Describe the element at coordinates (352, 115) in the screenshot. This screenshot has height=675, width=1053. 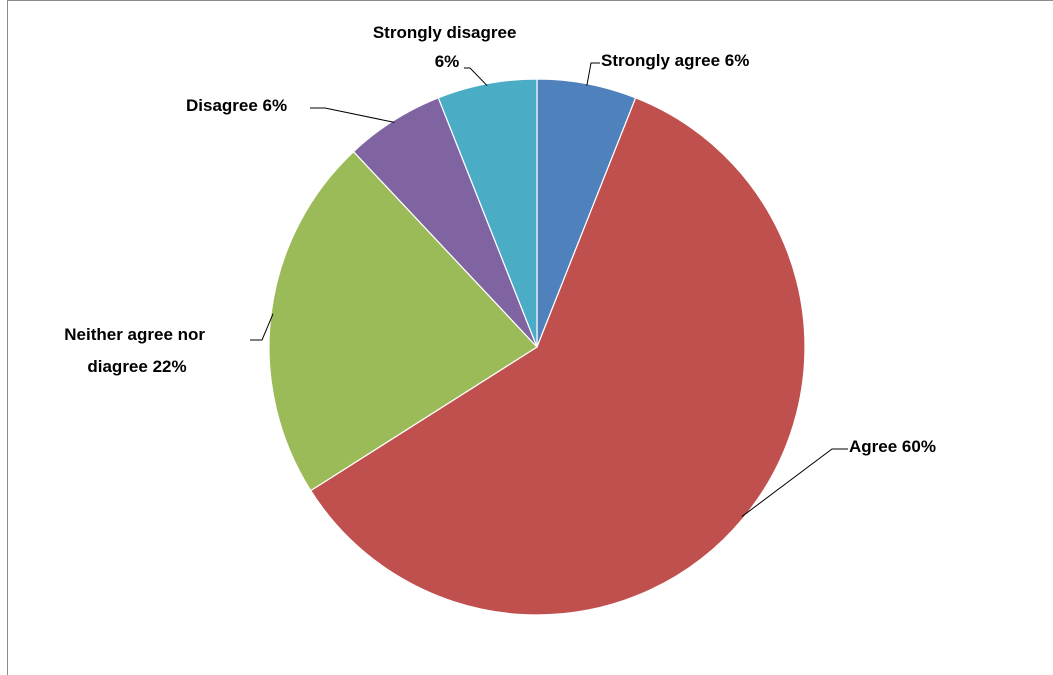
I see `leader-line-disagree` at that location.